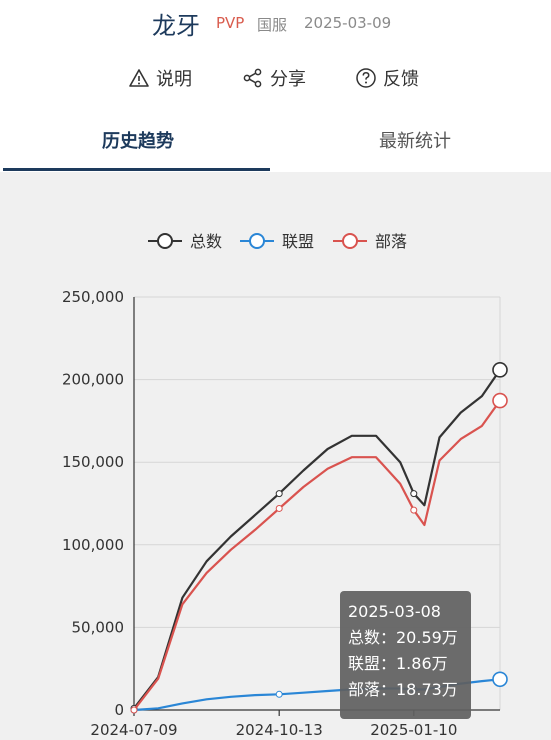 Image resolution: width=551 pixels, height=740 pixels. What do you see at coordinates (98, 627) in the screenshot?
I see `y-tick-label: 50,000` at bounding box center [98, 627].